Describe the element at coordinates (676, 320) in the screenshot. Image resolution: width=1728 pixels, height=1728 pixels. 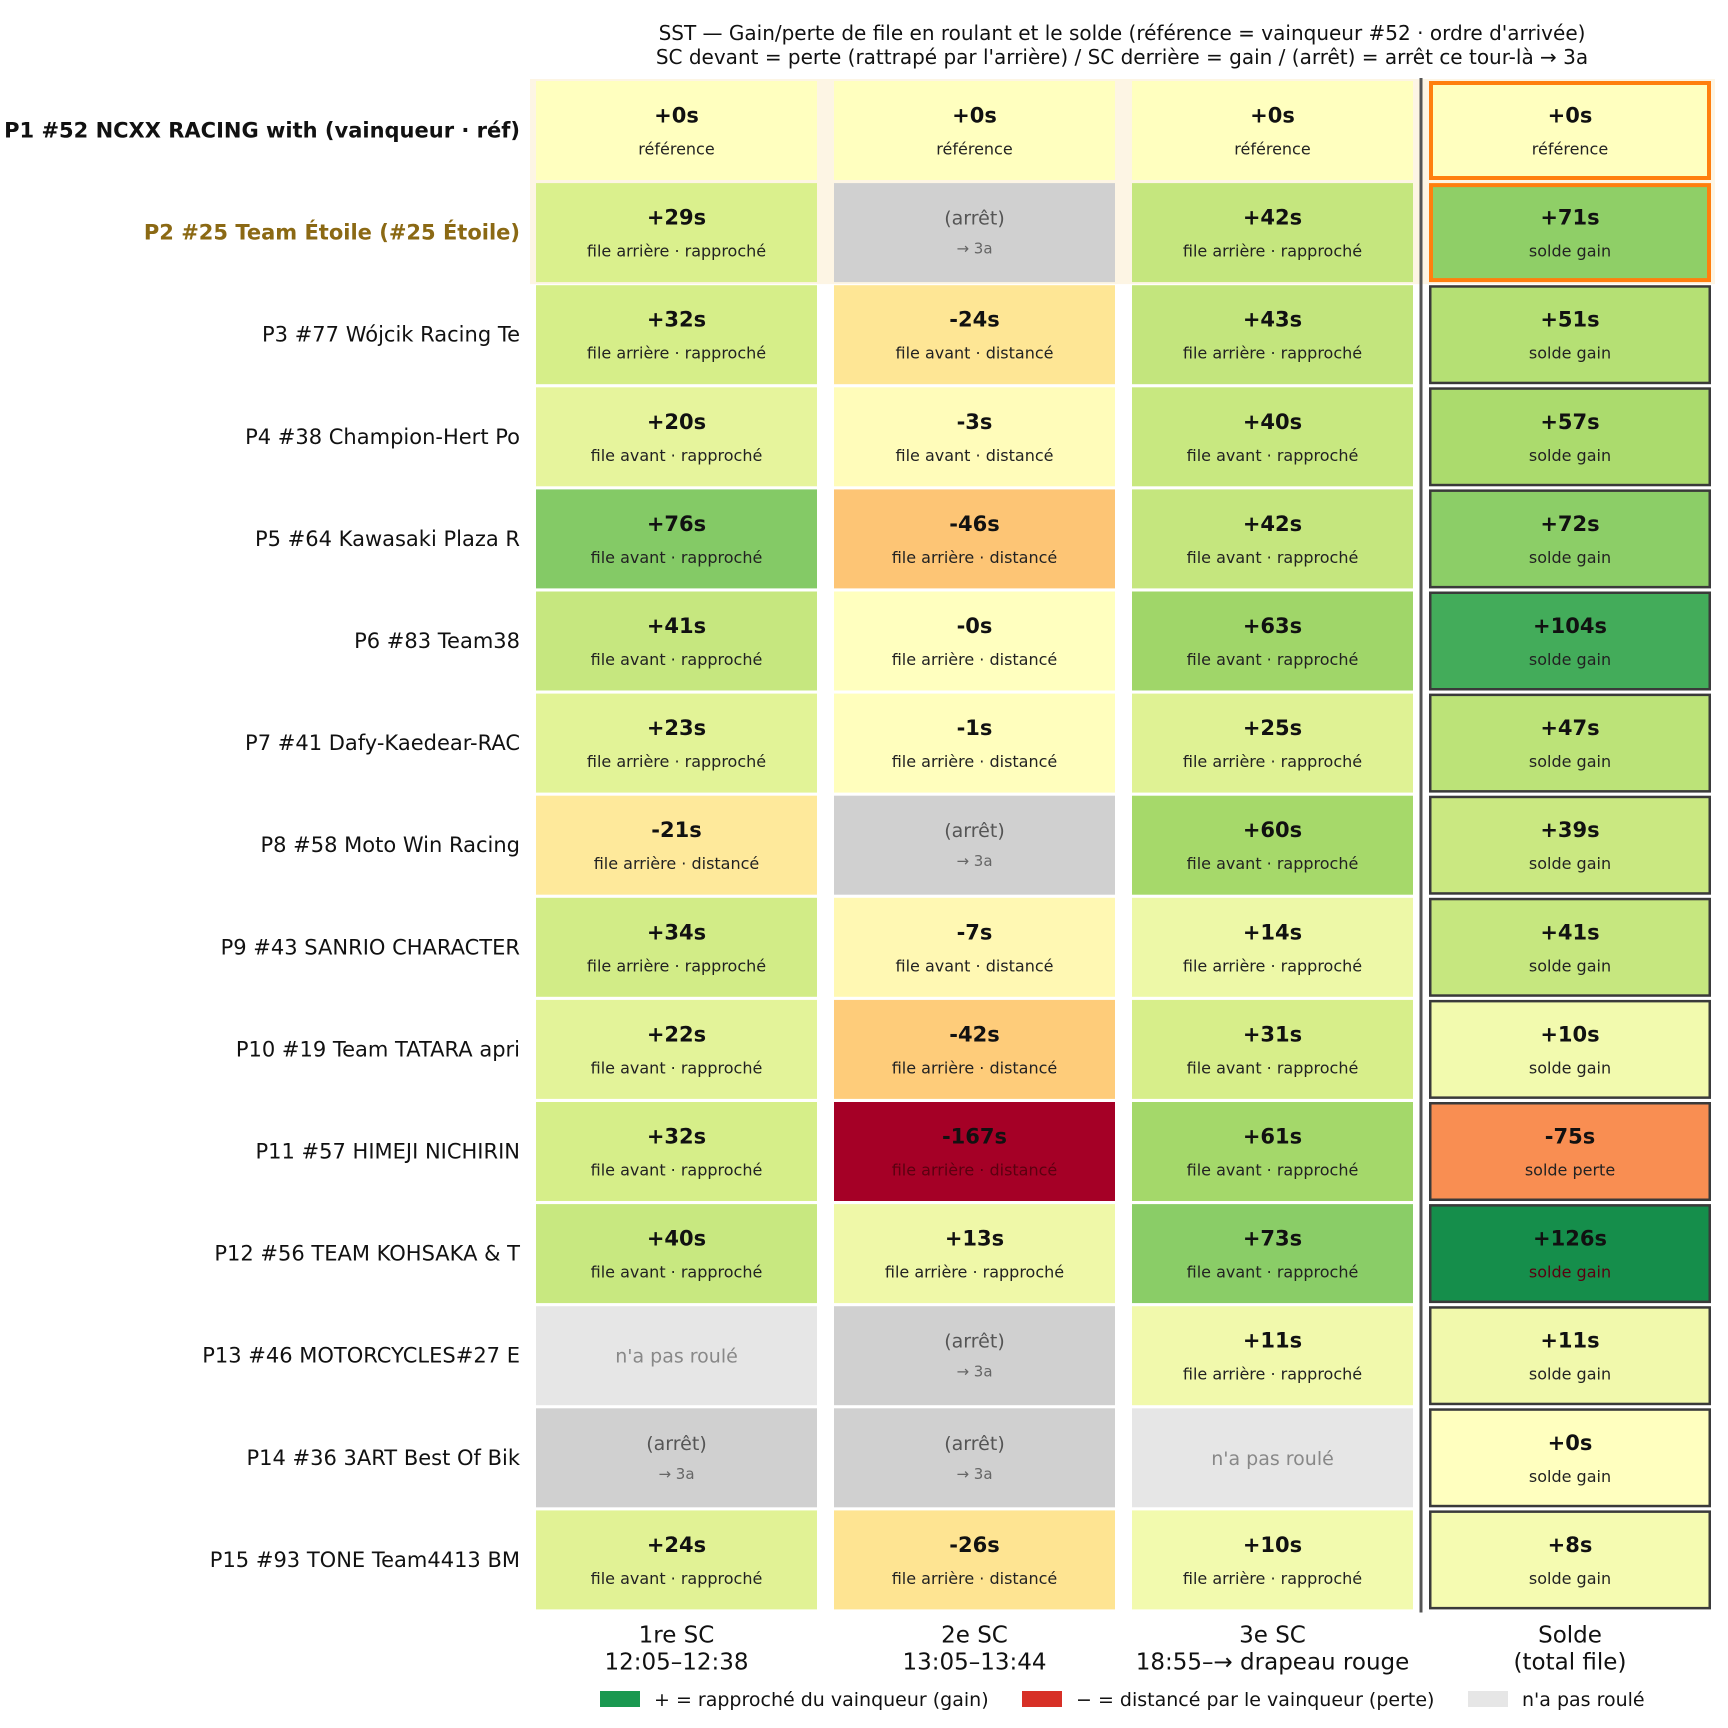
I see `cell-value: +32s` at that location.